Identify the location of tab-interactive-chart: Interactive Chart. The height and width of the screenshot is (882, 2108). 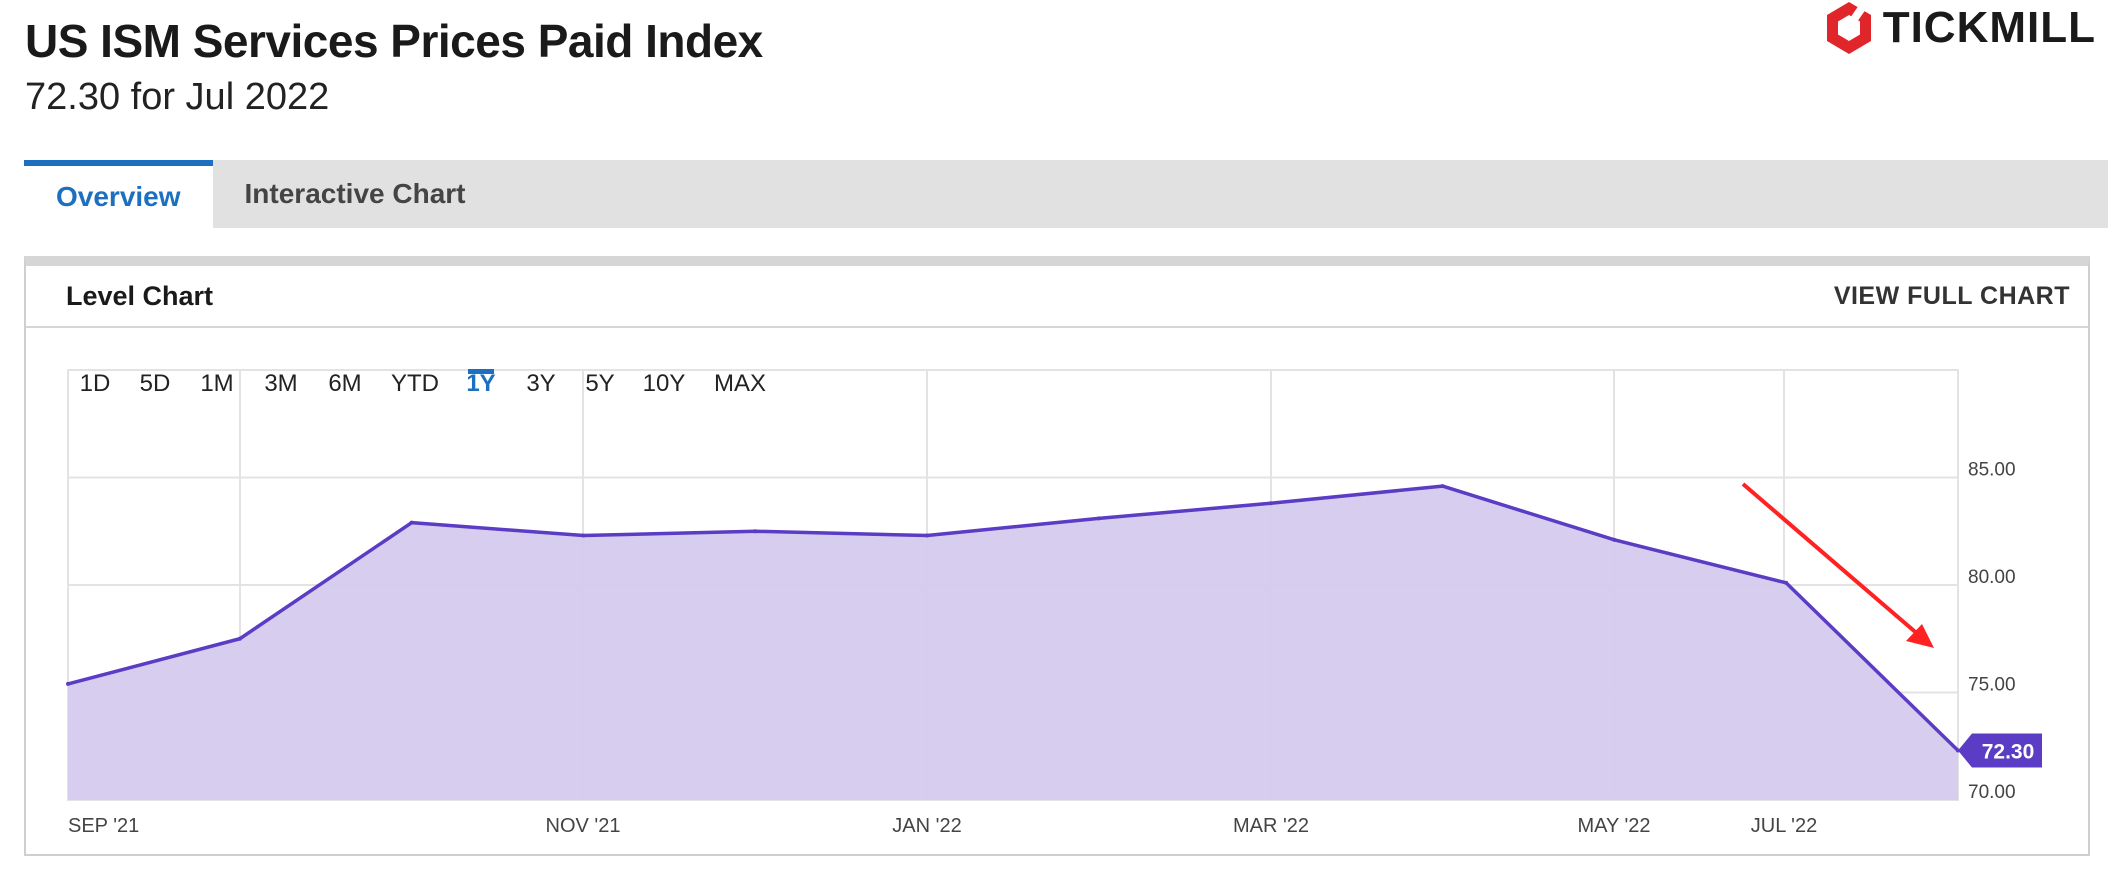
(355, 193).